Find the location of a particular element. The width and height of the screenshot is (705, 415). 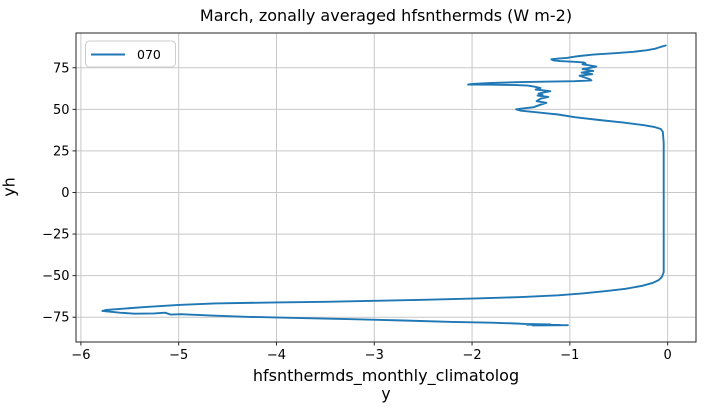

x-axis-label-line1: hfsnthermds_monthly_climatolog is located at coordinates (386, 375).